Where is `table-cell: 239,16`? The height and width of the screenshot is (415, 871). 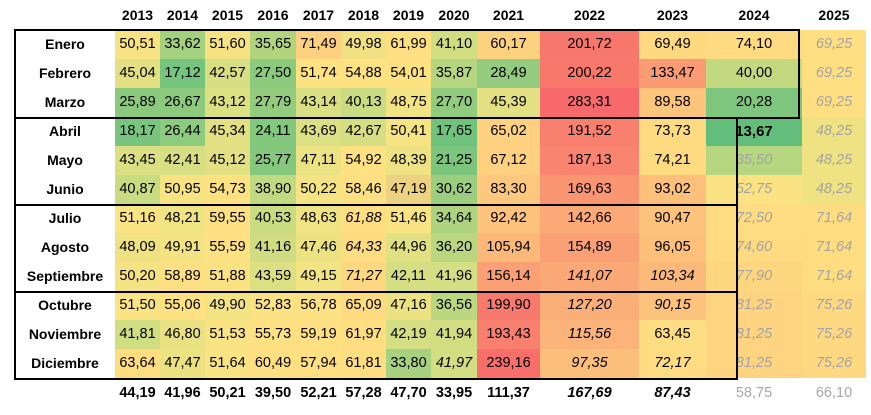 table-cell: 239,16 is located at coordinates (508, 363).